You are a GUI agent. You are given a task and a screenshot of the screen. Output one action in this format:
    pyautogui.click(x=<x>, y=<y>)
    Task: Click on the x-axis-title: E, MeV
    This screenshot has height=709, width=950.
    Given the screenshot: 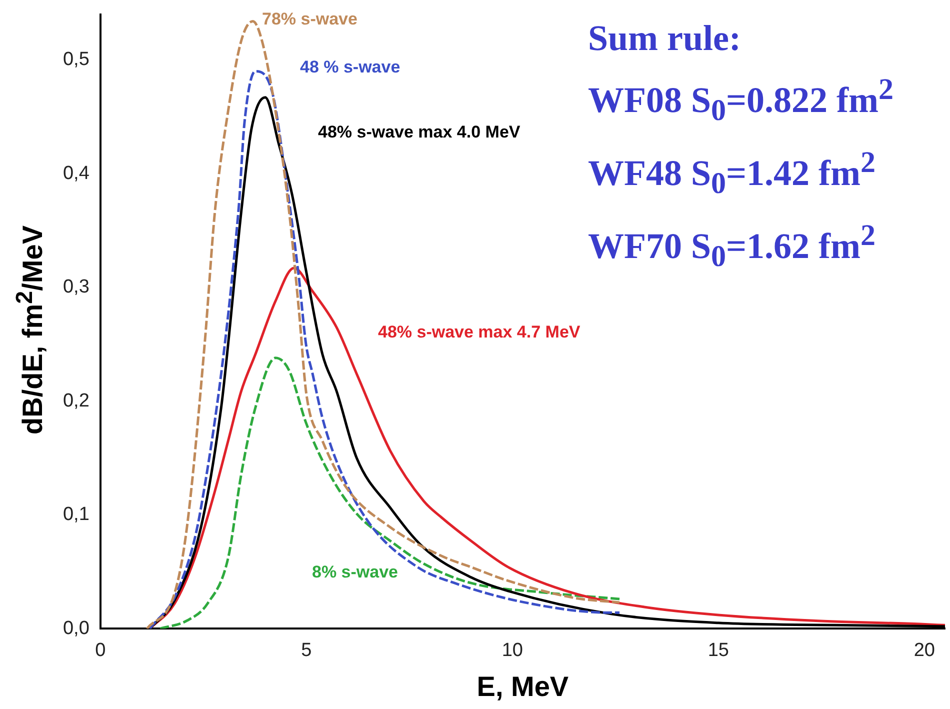 What is the action you would take?
    pyautogui.click(x=522, y=686)
    